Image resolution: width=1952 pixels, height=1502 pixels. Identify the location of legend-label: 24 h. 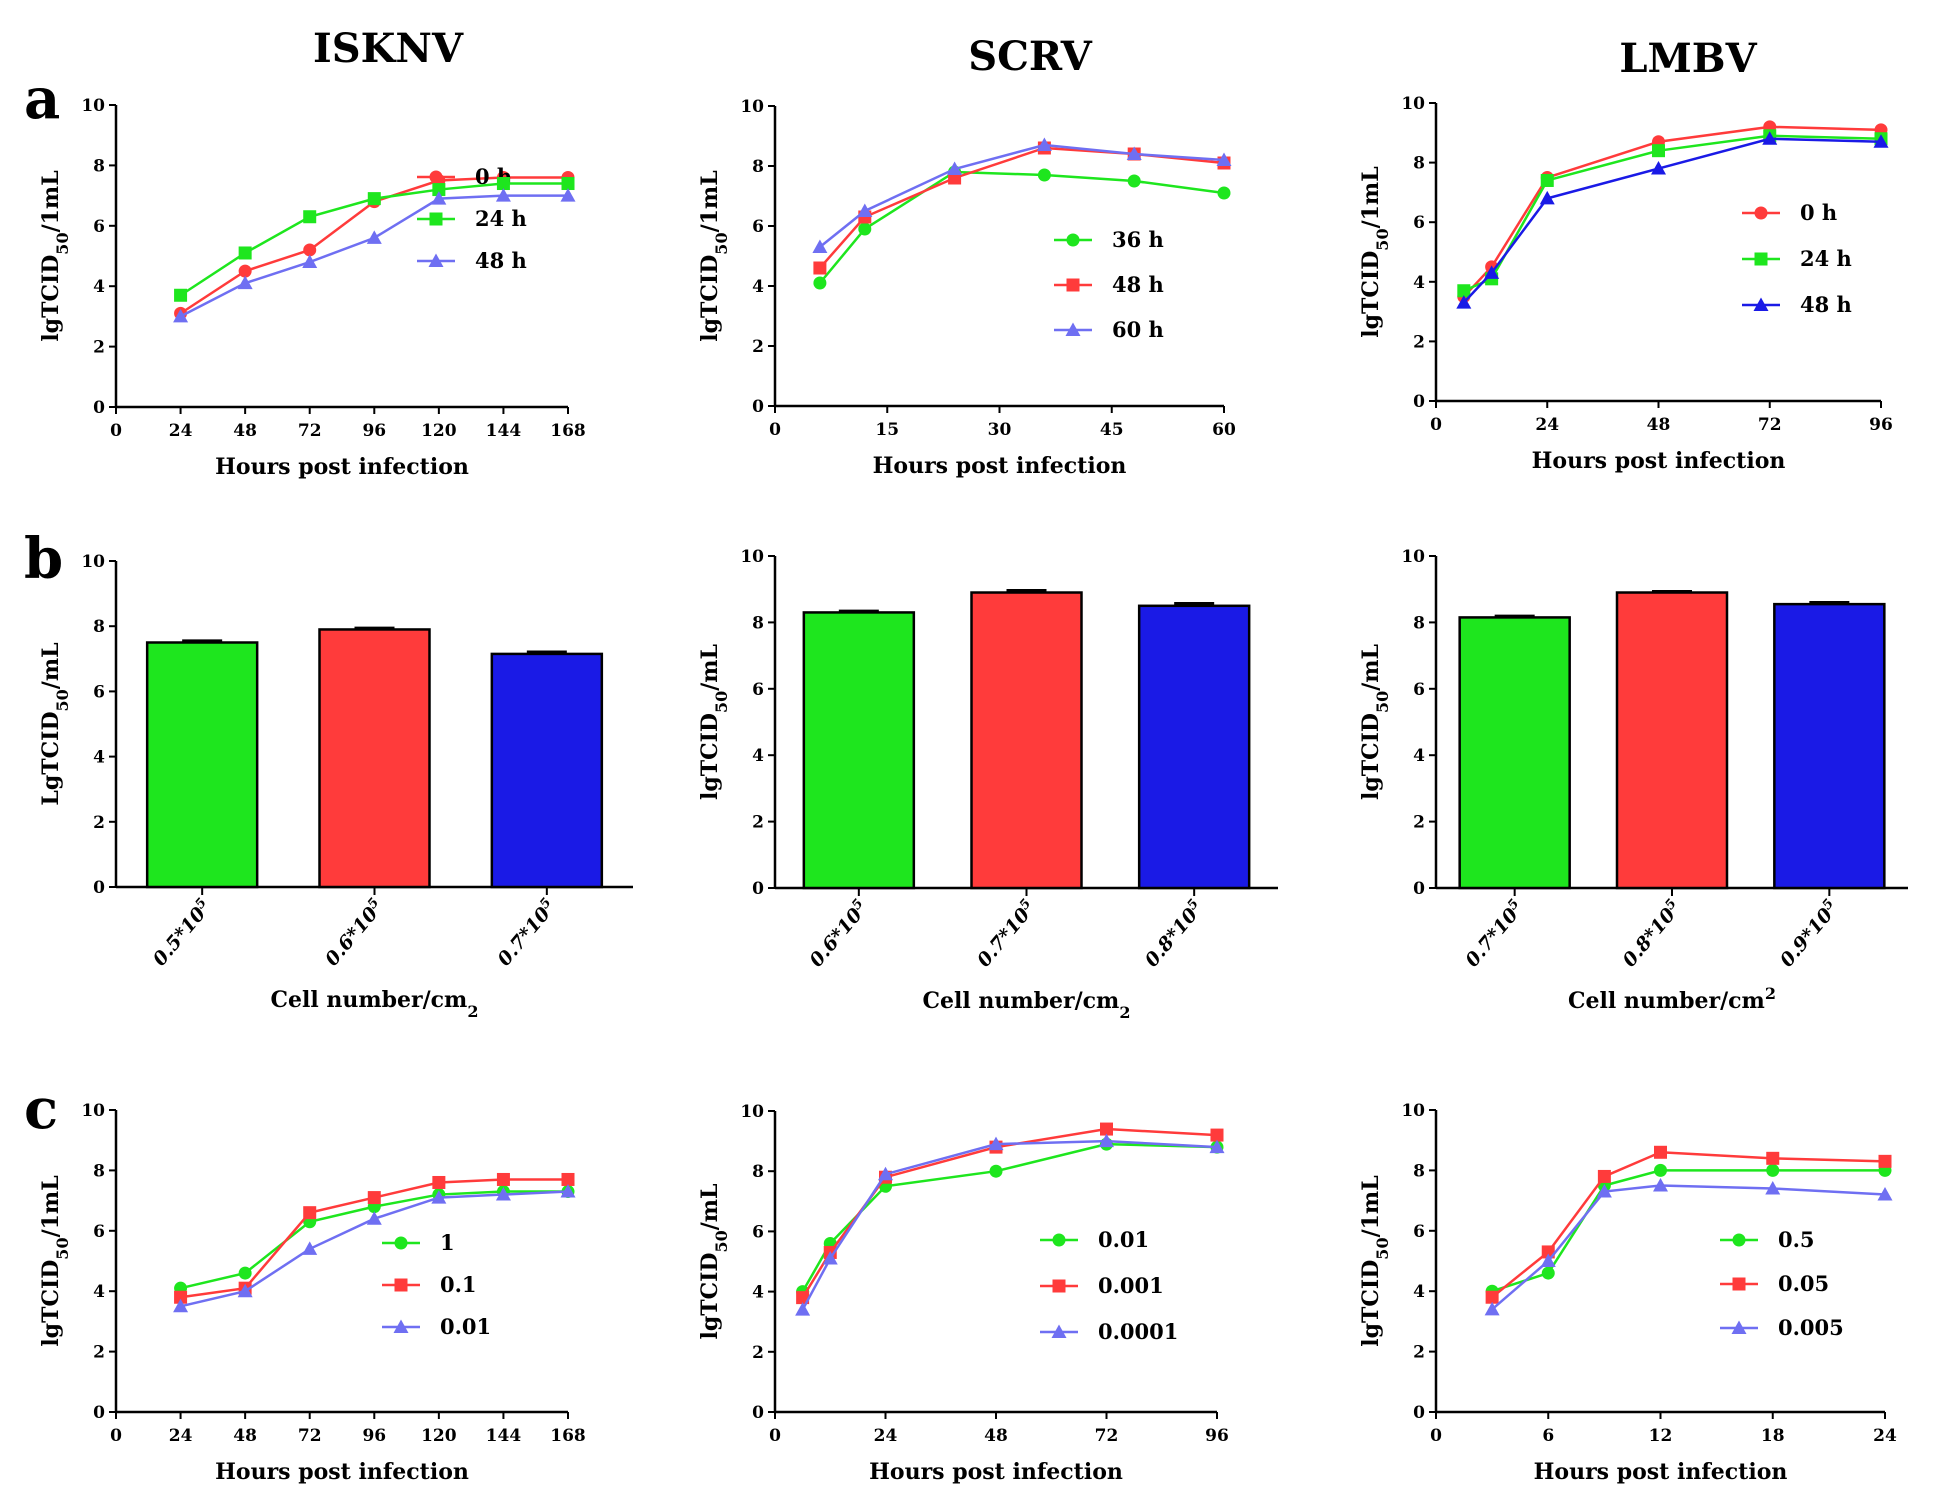
(501, 218).